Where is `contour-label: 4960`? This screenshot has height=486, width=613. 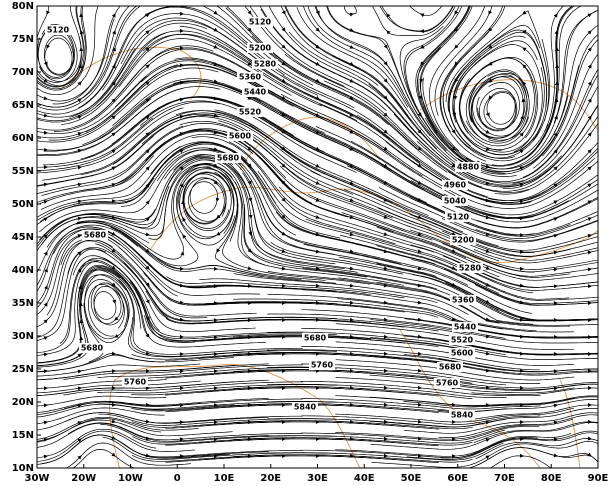 contour-label: 4960 is located at coordinates (455, 185).